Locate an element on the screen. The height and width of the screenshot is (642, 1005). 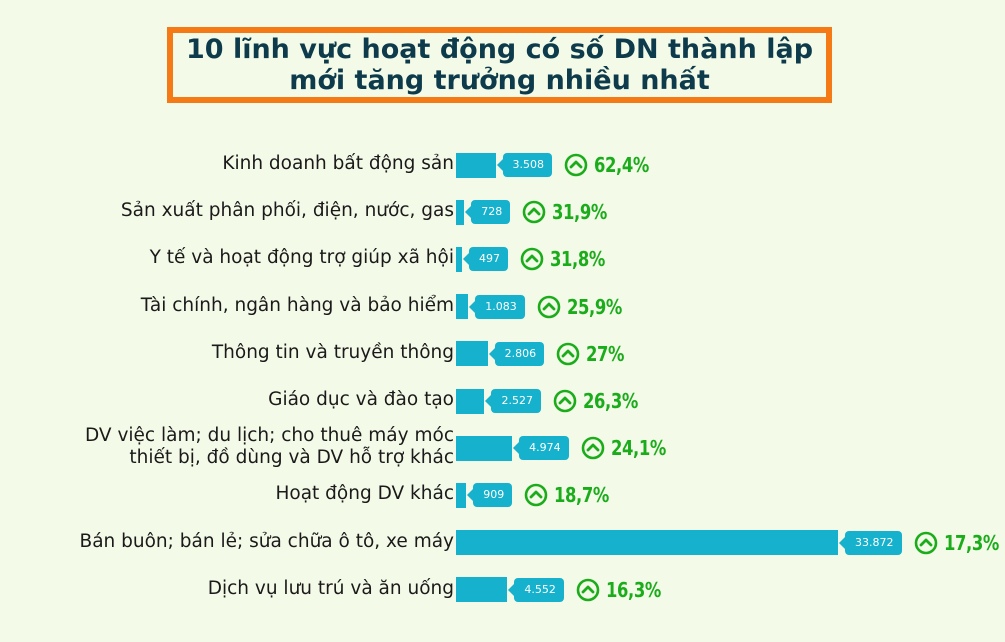
value-label: 1.083 is located at coordinates (497, 306).